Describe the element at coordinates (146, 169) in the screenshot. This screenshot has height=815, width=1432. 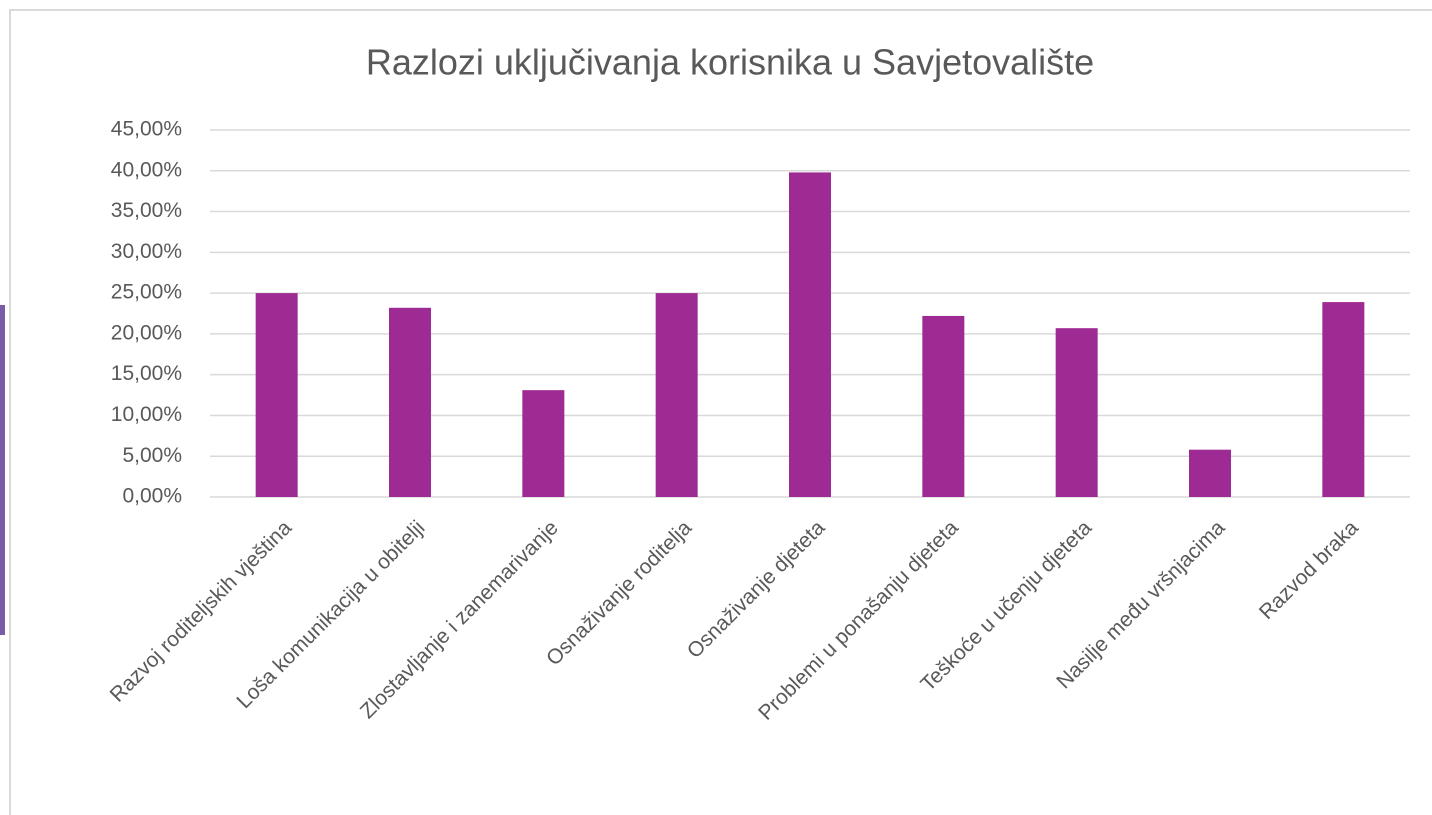
I see `y-tick-label: 40,00%` at that location.